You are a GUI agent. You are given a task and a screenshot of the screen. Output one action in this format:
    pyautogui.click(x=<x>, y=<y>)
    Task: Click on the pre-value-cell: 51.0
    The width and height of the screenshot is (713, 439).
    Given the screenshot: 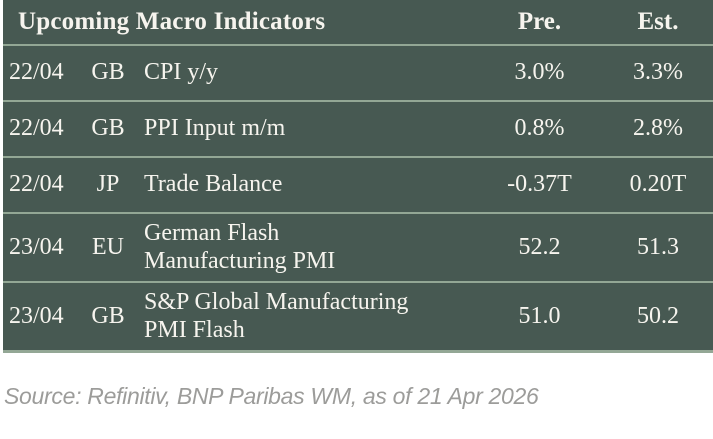 What is the action you would take?
    pyautogui.click(x=539, y=315)
    